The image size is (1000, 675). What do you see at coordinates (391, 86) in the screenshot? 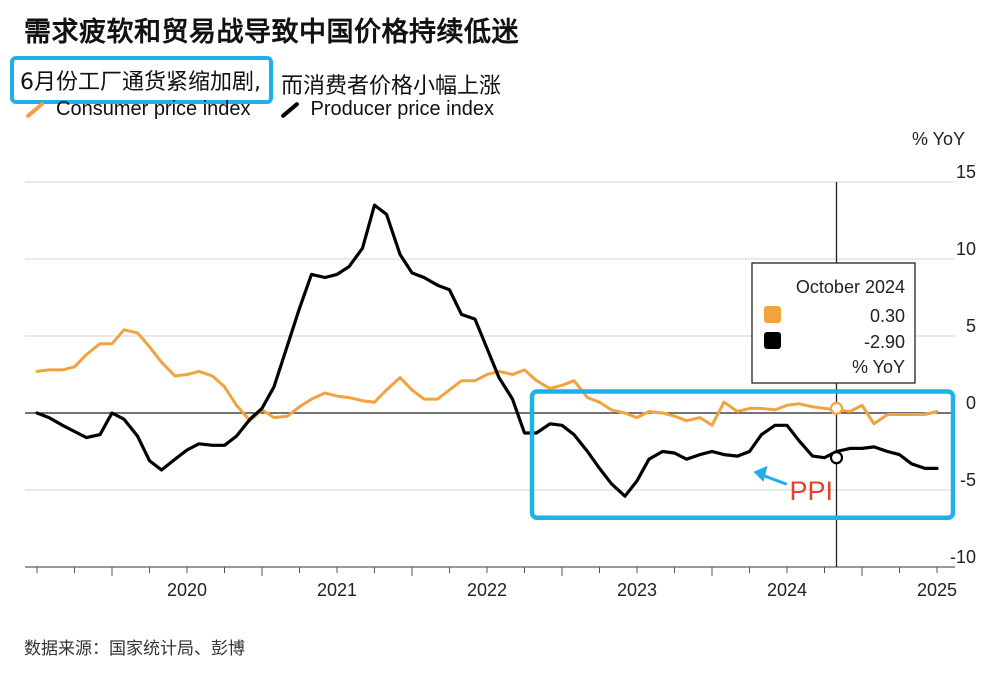
I see `subtitle-rest-text: 而消费者价格小幅上涨` at bounding box center [391, 86].